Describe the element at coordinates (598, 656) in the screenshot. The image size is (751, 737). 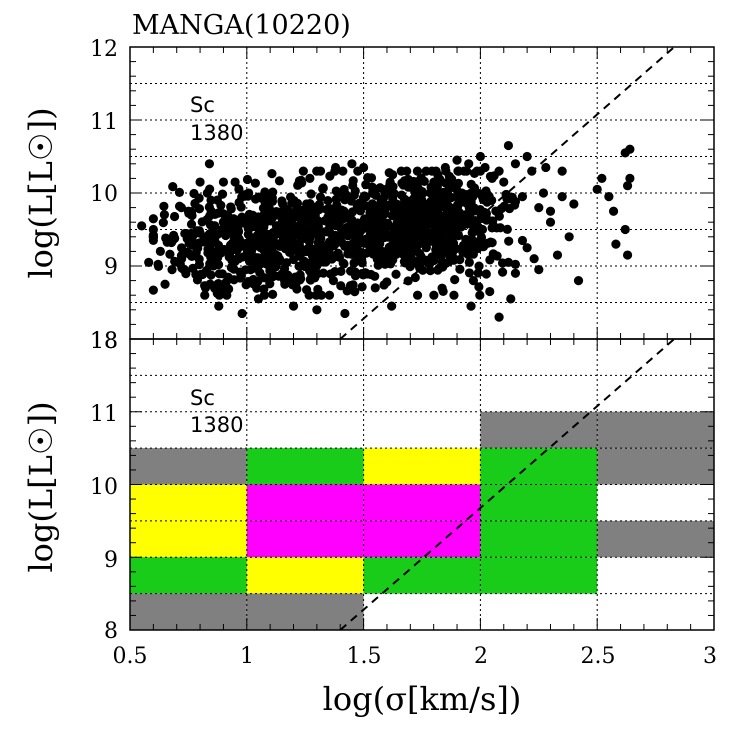
I see `x-tick-label: 2.5` at that location.